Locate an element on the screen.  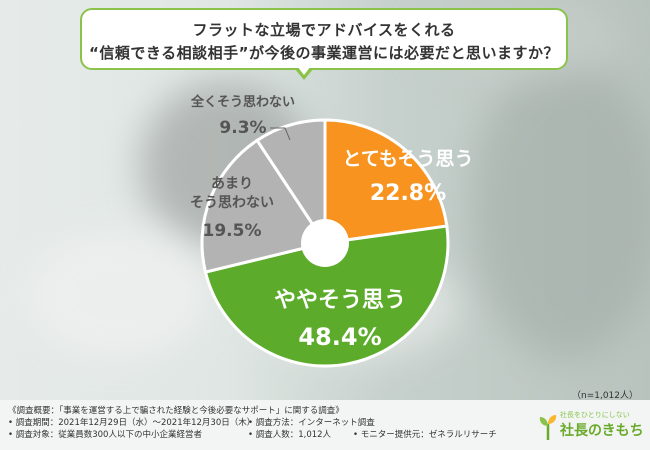
leader-line is located at coordinates (280, 134).